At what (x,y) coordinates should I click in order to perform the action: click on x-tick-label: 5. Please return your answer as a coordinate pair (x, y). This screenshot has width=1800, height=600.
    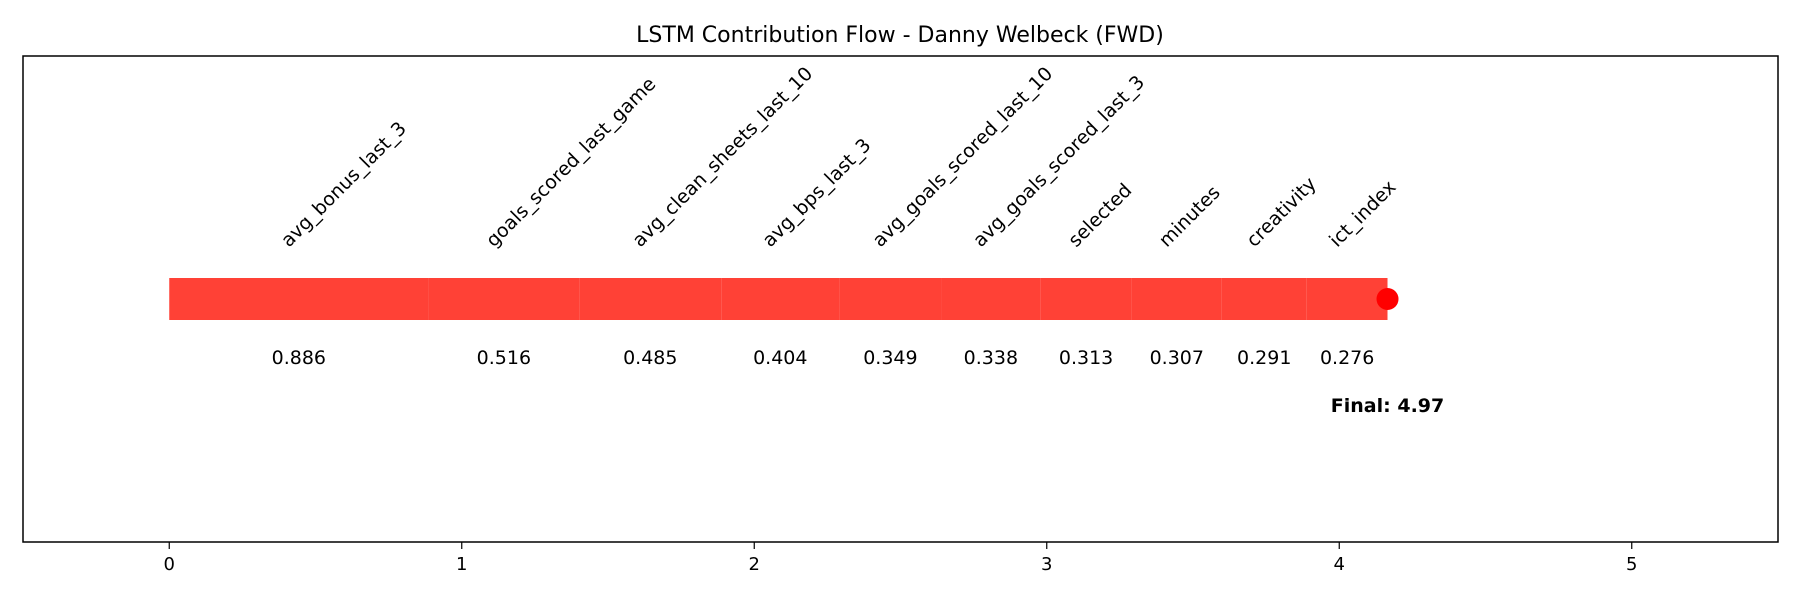
    Looking at the image, I should click on (1631, 564).